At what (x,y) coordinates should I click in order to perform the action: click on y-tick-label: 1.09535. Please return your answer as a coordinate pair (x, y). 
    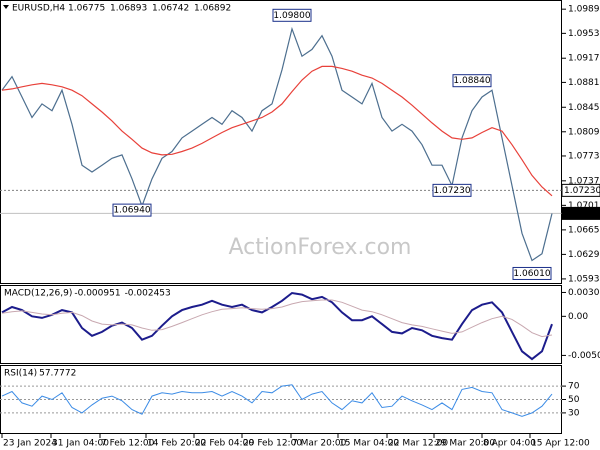
    Looking at the image, I should click on (584, 34).